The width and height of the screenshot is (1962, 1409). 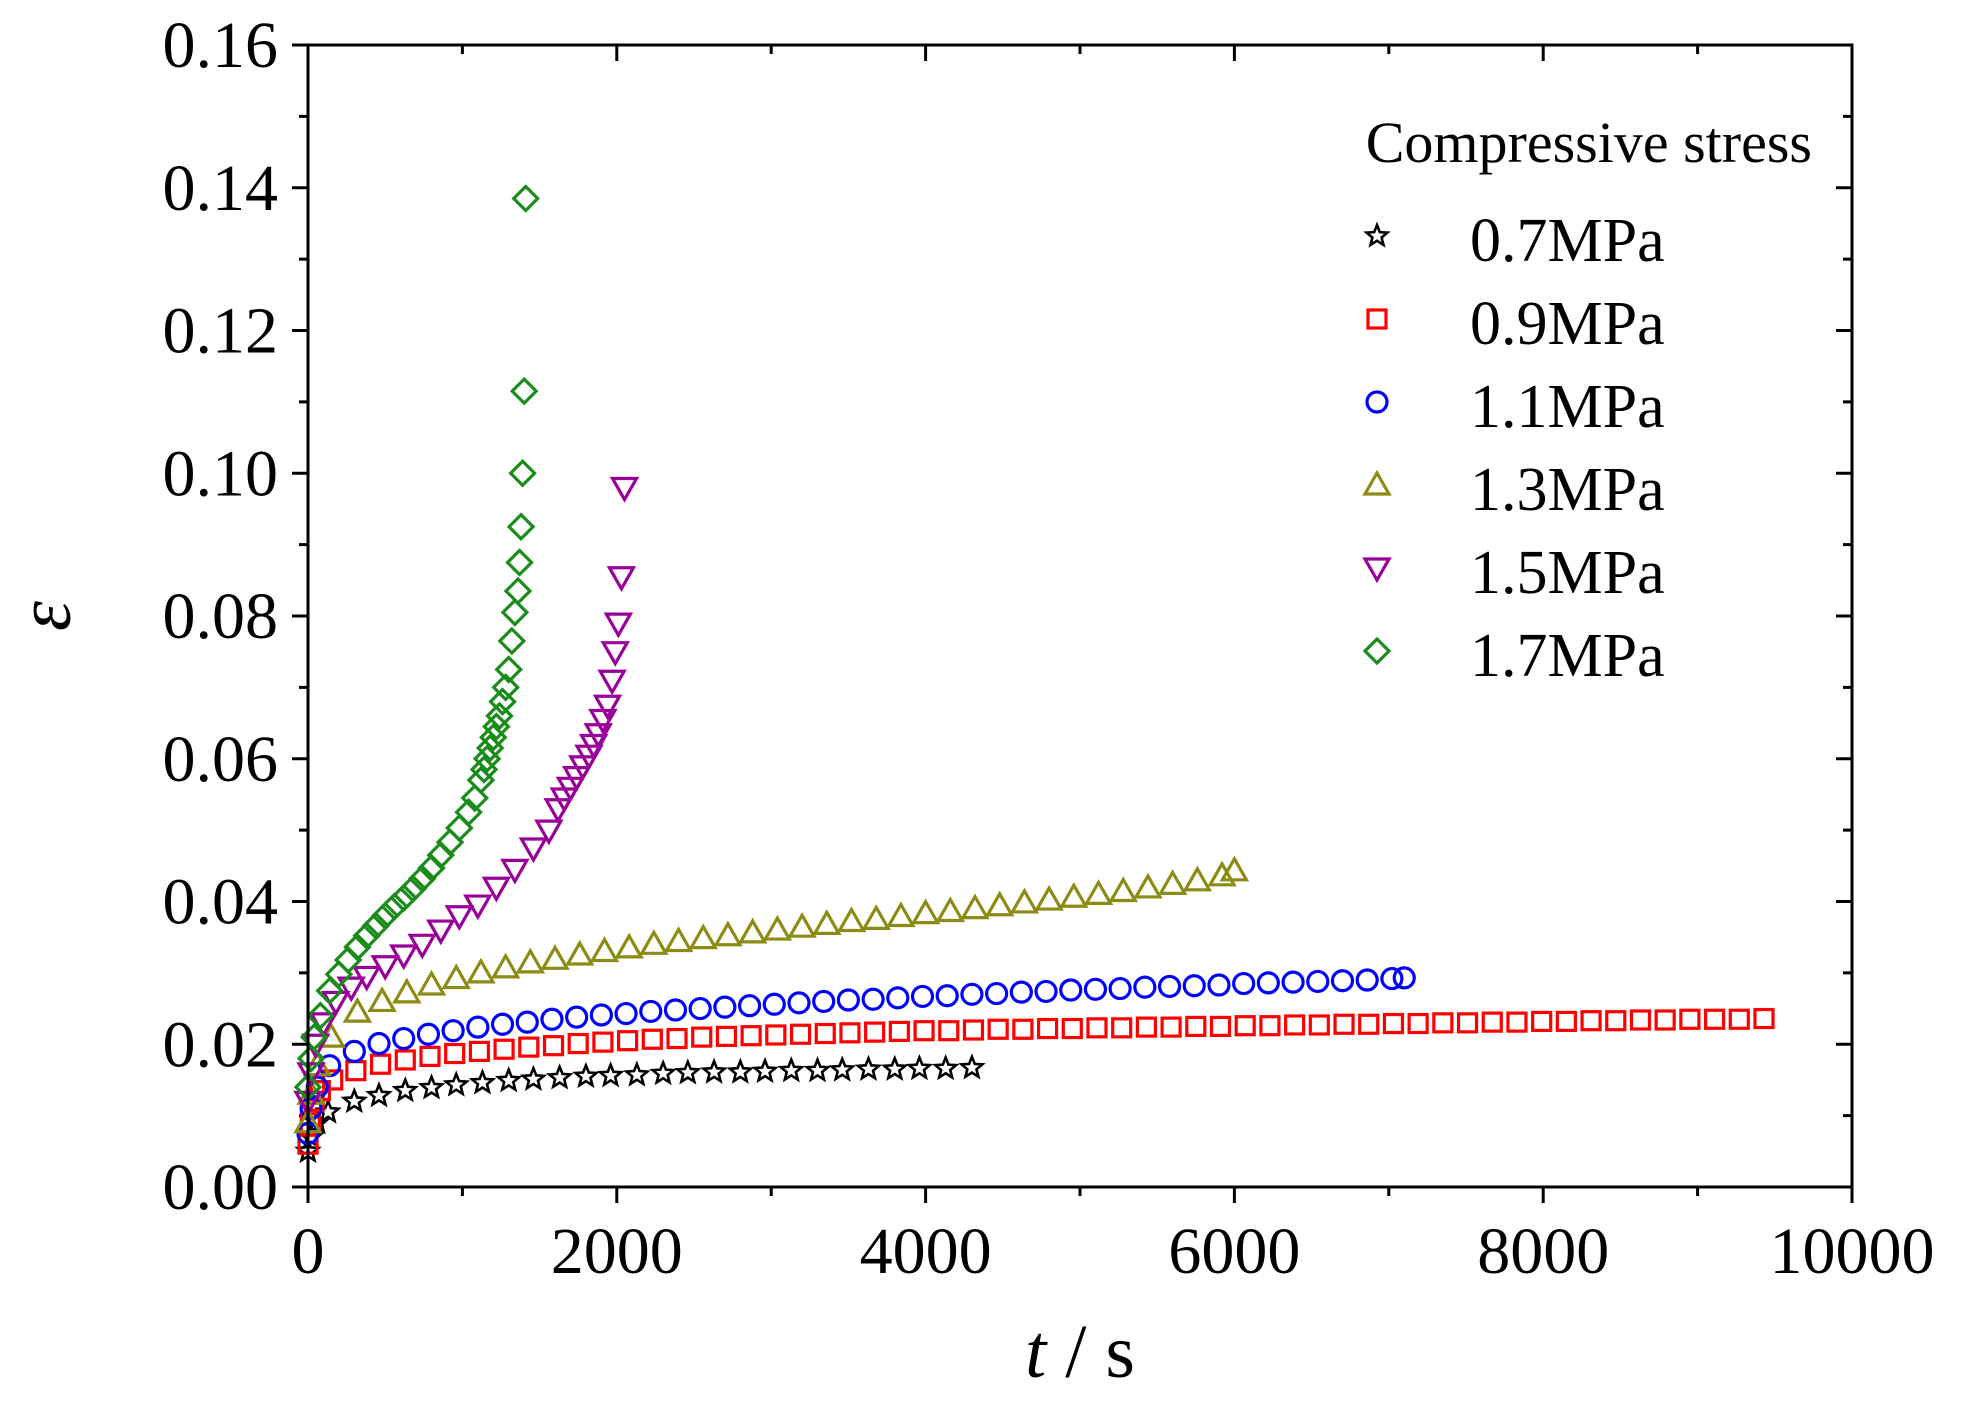 I want to click on legend-label: 1.3MPa, so click(x=1567, y=490).